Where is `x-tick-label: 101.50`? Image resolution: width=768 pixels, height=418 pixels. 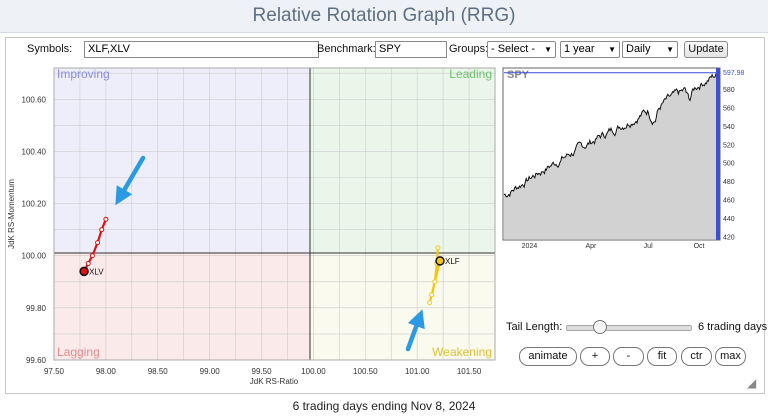 x-tick-label: 101.50 is located at coordinates (469, 371).